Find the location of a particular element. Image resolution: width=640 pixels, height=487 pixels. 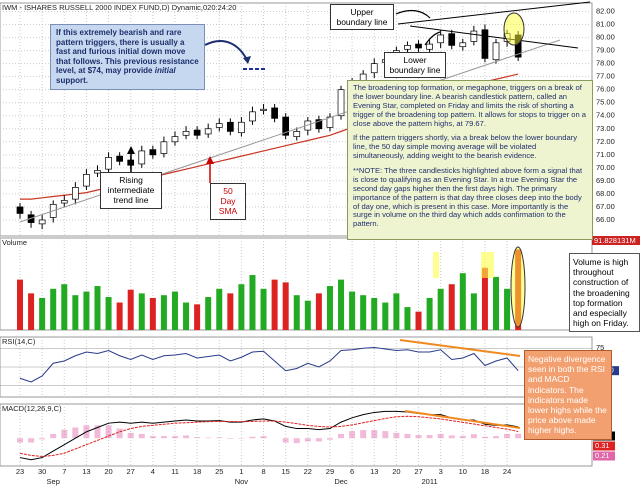

y-tick-label: 82.00 is located at coordinates (605, 10).